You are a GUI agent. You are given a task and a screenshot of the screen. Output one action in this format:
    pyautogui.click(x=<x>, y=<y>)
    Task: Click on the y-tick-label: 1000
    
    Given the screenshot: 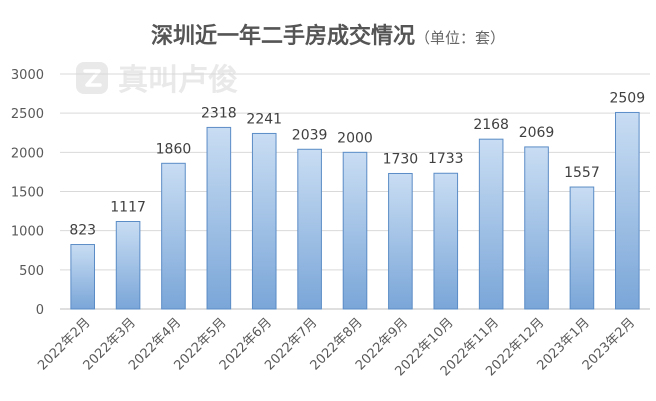 What is the action you would take?
    pyautogui.click(x=27, y=232)
    